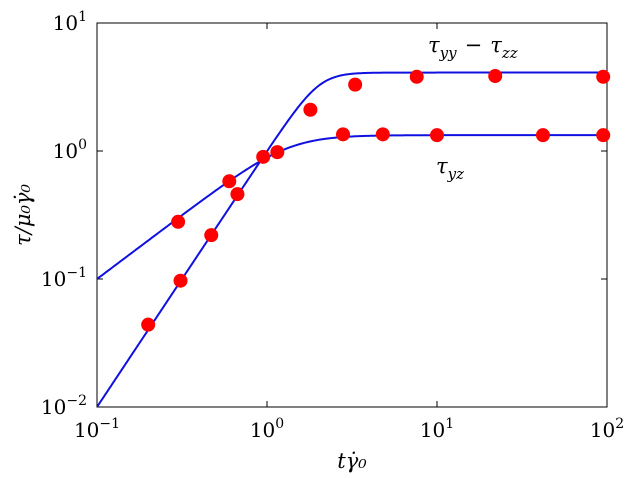  What do you see at coordinates (437, 429) in the screenshot?
I see `x-tick-label: 10¹` at bounding box center [437, 429].